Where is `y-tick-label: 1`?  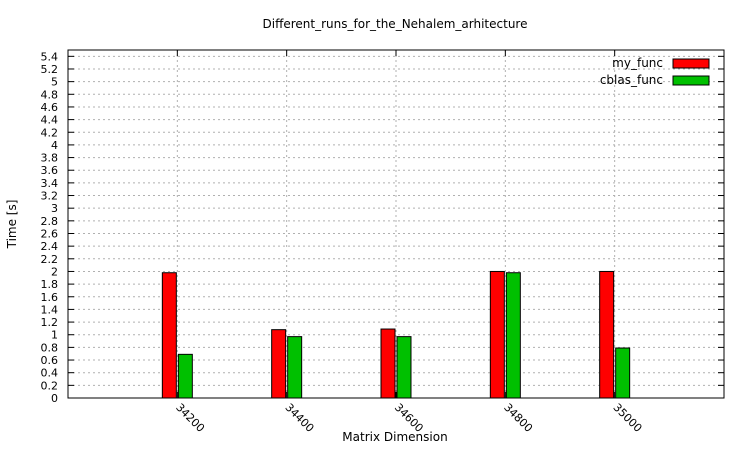 y-tick-label: 1 is located at coordinates (54, 335).